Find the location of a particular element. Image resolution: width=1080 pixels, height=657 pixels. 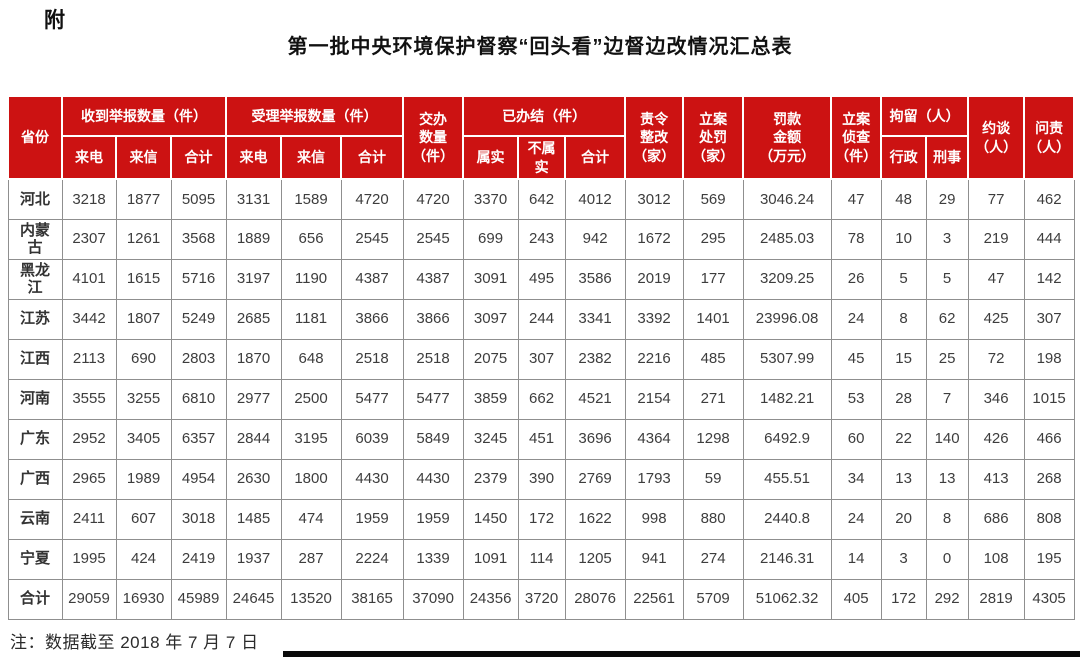

header-calls: 来电 is located at coordinates (254, 157).